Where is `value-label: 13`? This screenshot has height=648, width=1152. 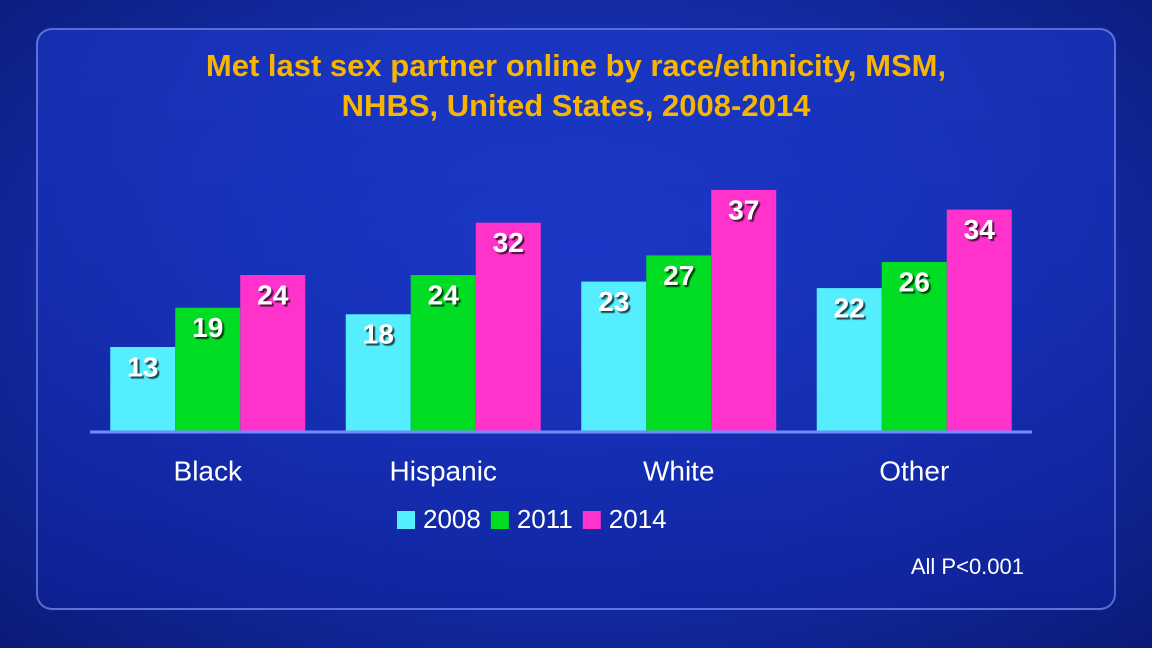
value-label: 13 is located at coordinates (142, 366).